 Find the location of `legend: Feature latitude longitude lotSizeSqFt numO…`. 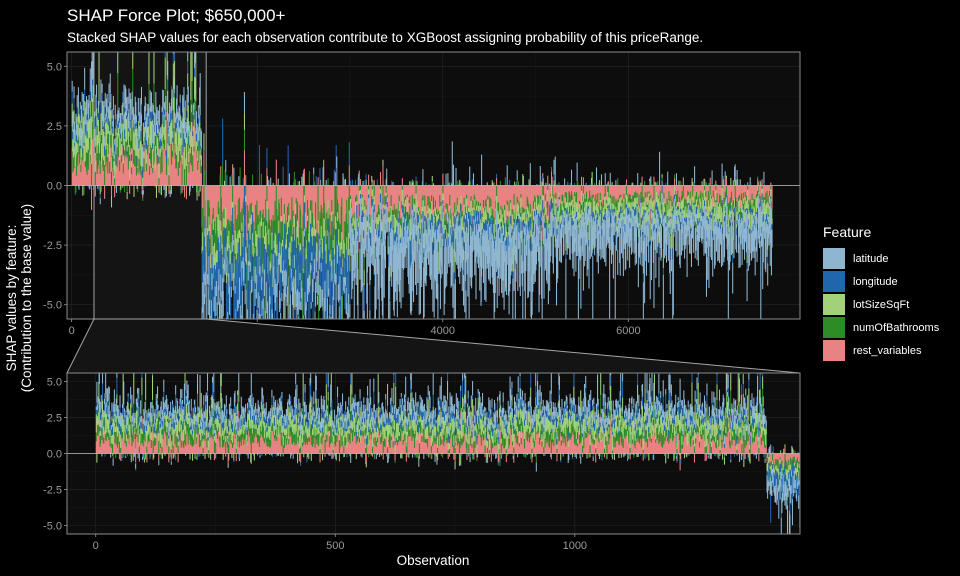

legend: Feature latitude longitude lotSizeSqFt numO… is located at coordinates (881, 292).